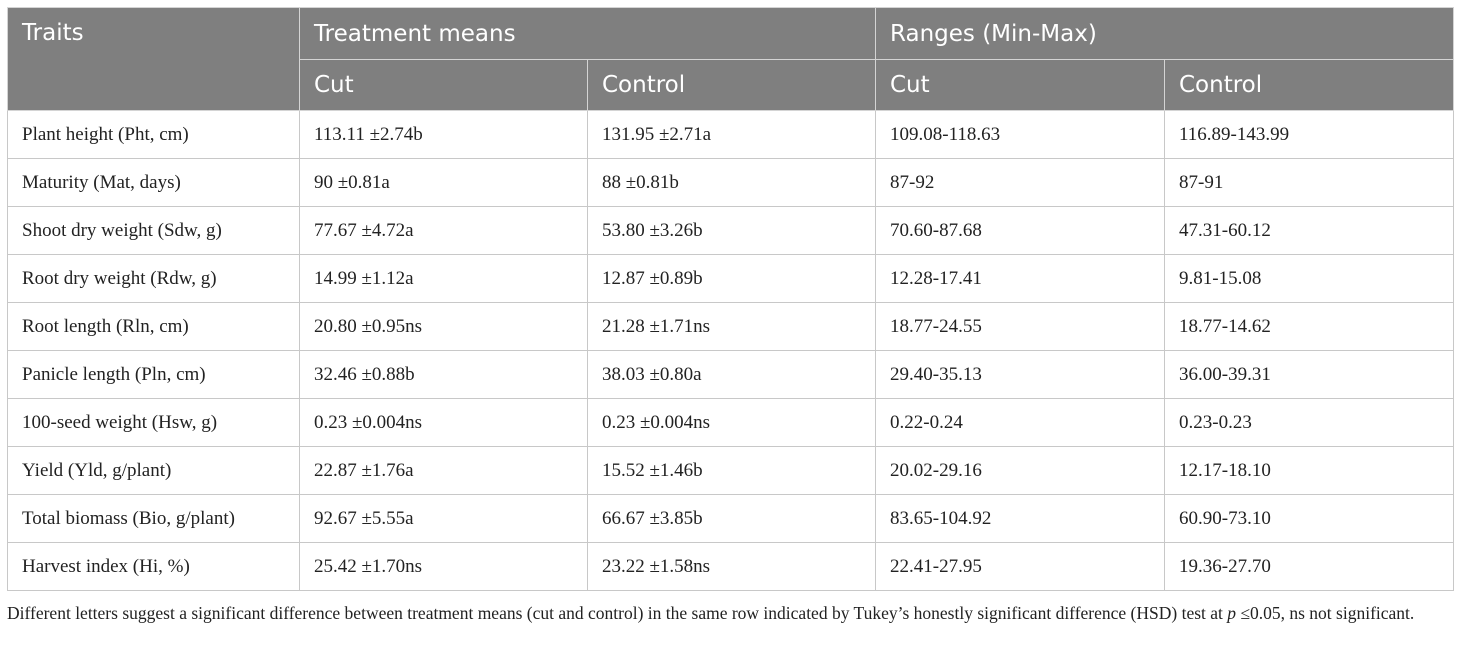 The image size is (1460, 655). What do you see at coordinates (1020, 374) in the screenshot?
I see `range-cut: 29.40-35.13` at bounding box center [1020, 374].